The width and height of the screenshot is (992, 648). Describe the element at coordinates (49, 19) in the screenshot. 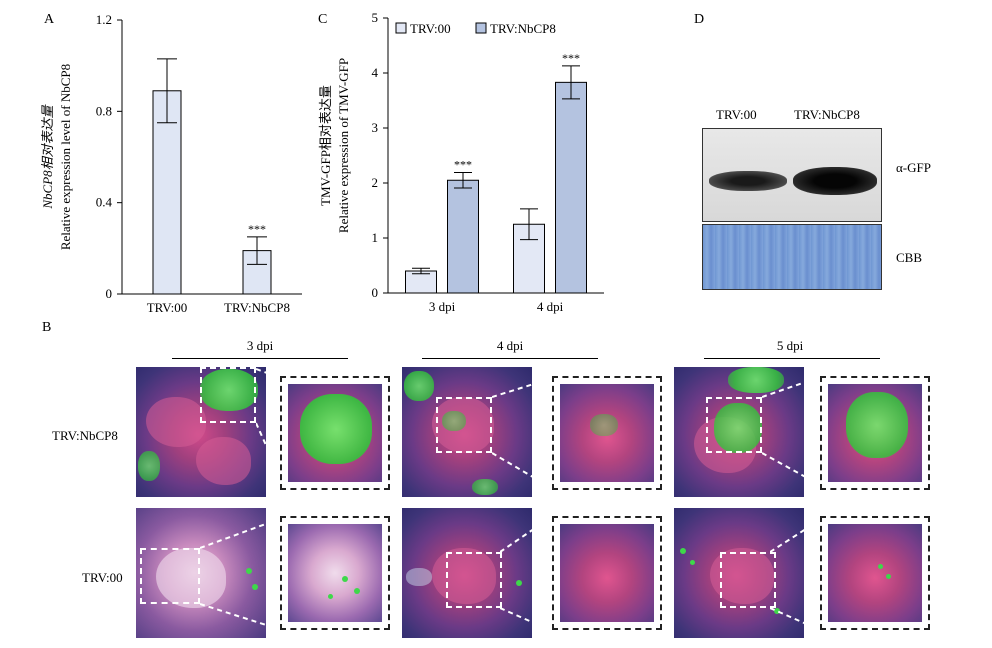

I see `panel-letter-a: A` at that location.